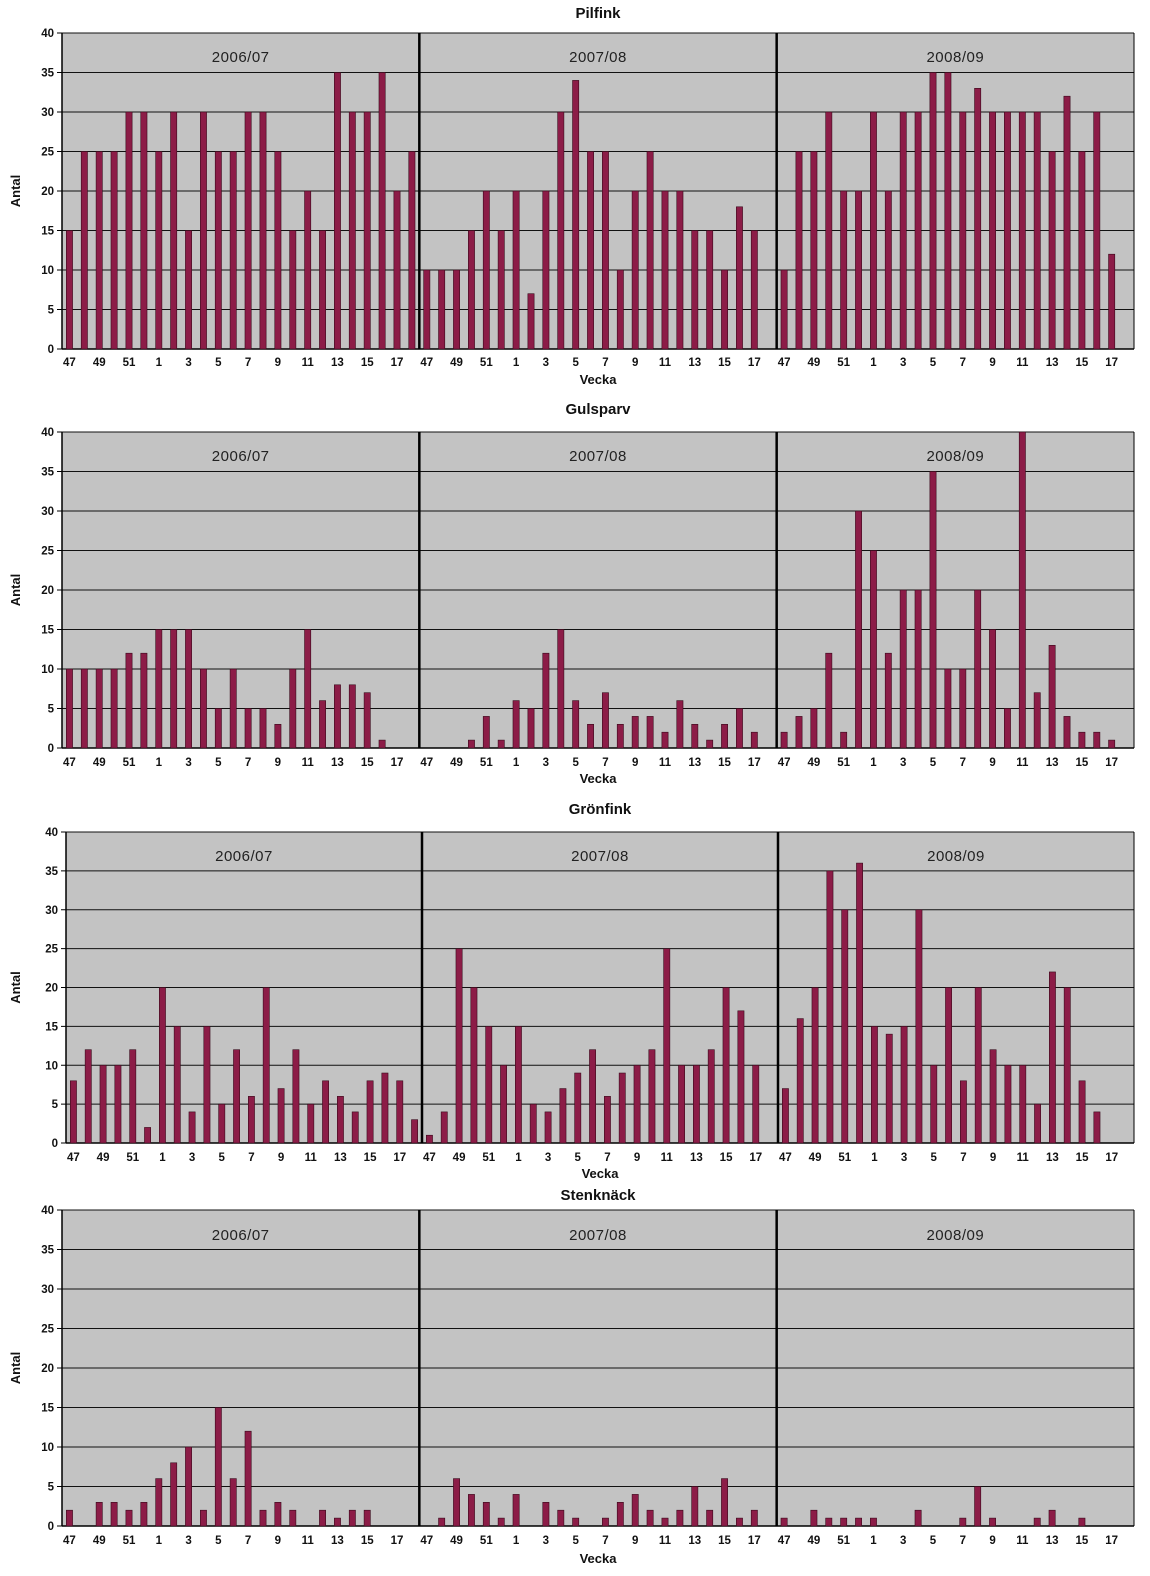  What do you see at coordinates (51, 1027) in the screenshot?
I see `y-tick-label: 15` at bounding box center [51, 1027].